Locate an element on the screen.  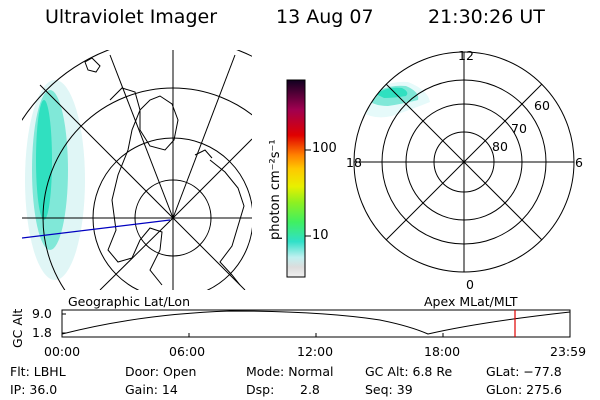
status-glat: GLat: −77.8 is located at coordinates (524, 371).